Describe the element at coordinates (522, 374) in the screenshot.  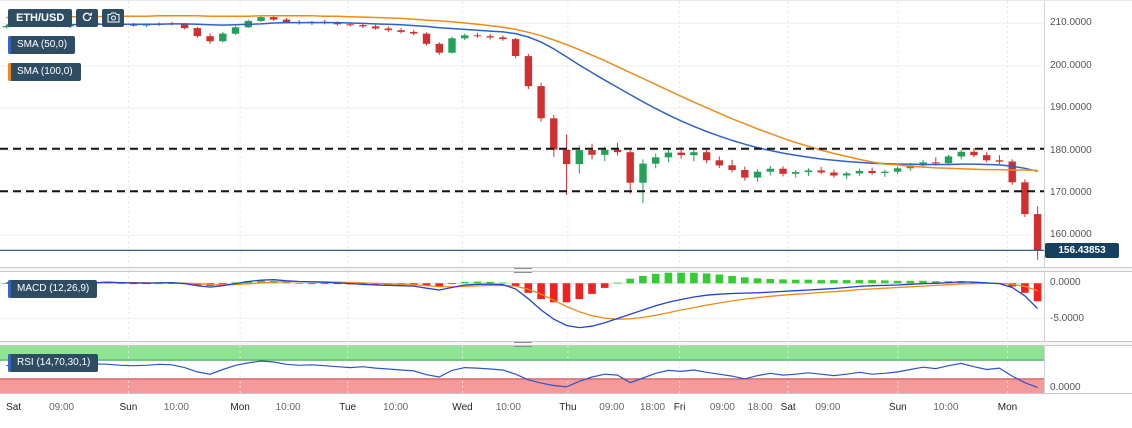
I see `rsi-line` at that location.